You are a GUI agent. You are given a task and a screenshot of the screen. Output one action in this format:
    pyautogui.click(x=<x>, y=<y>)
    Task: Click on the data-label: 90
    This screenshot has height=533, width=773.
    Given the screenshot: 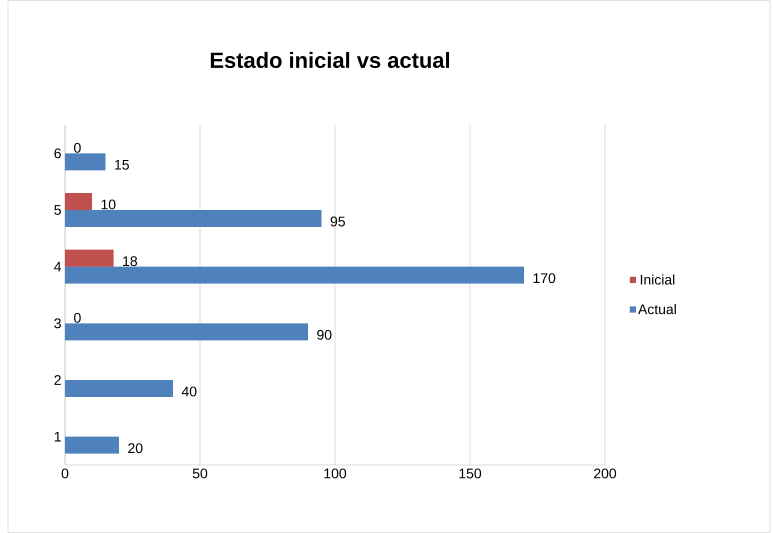 What is the action you would take?
    pyautogui.click(x=324, y=335)
    